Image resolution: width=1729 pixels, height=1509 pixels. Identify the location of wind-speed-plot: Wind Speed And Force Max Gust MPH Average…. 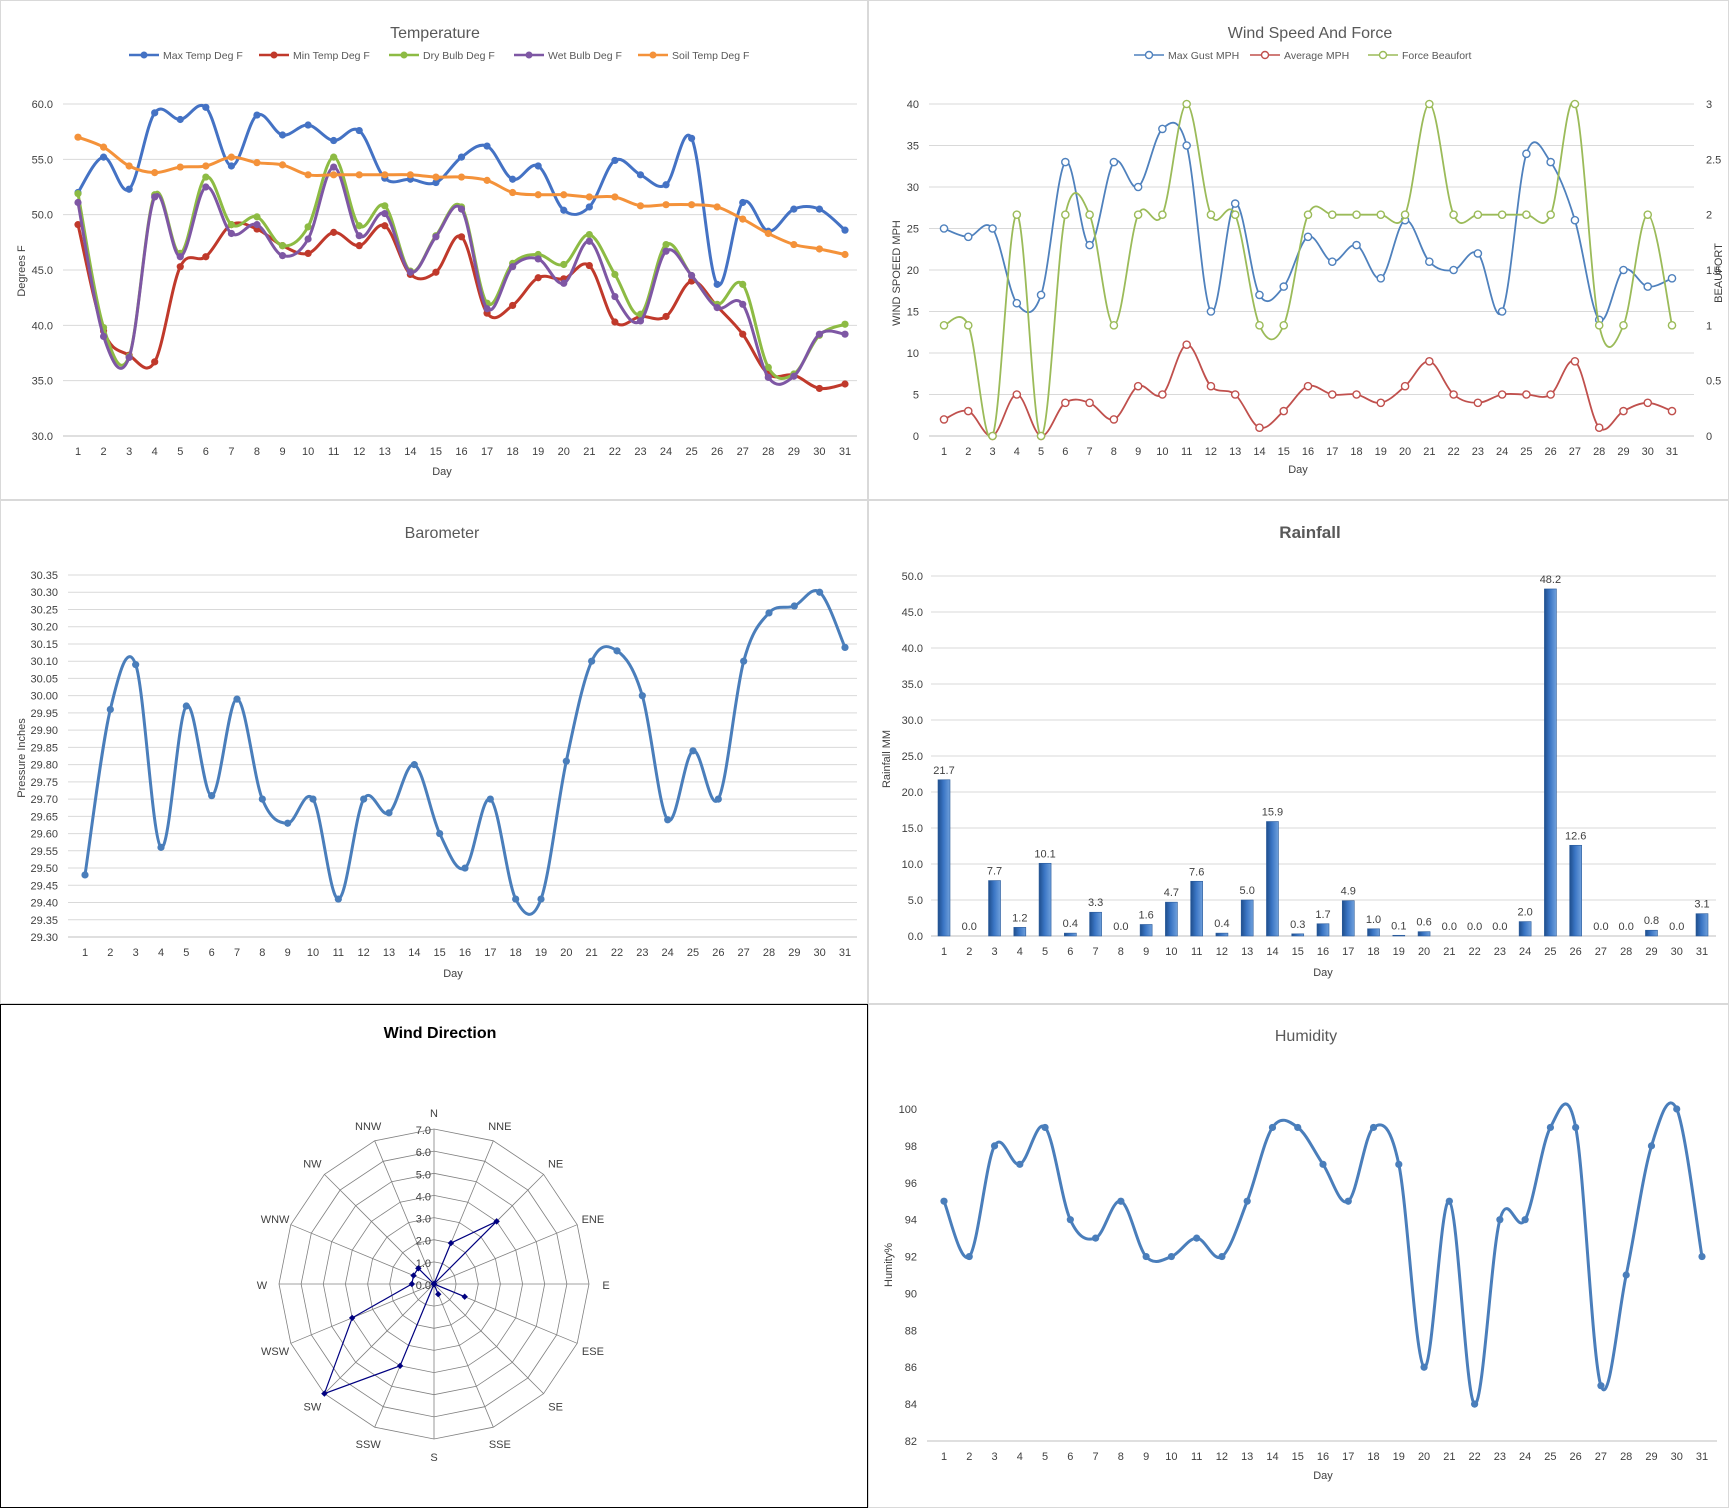
(1308, 250).